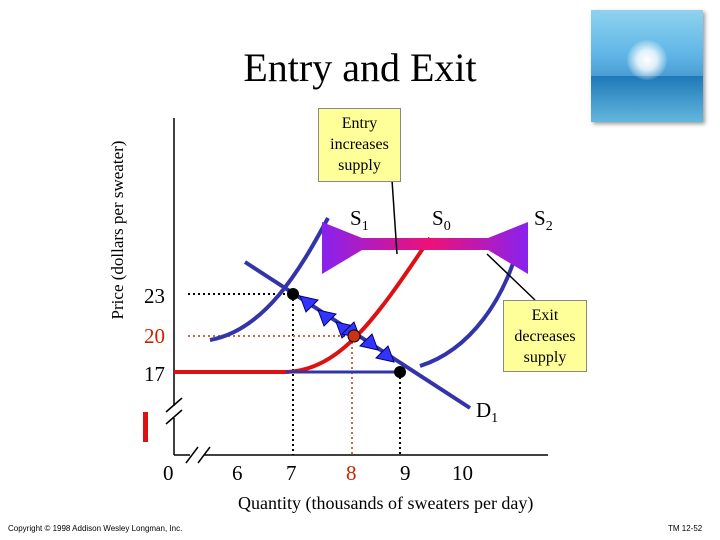 The height and width of the screenshot is (540, 720). I want to click on exit-callout: Exit decreases supply, so click(545, 336).